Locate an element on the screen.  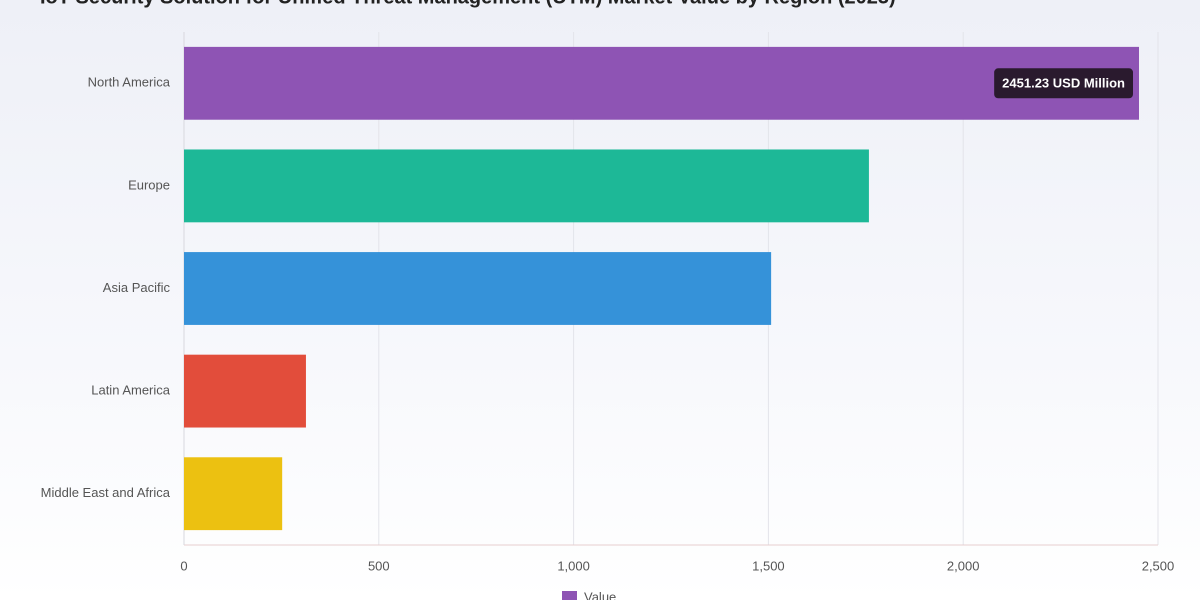
y-tick-label: North America is located at coordinates (129, 82).